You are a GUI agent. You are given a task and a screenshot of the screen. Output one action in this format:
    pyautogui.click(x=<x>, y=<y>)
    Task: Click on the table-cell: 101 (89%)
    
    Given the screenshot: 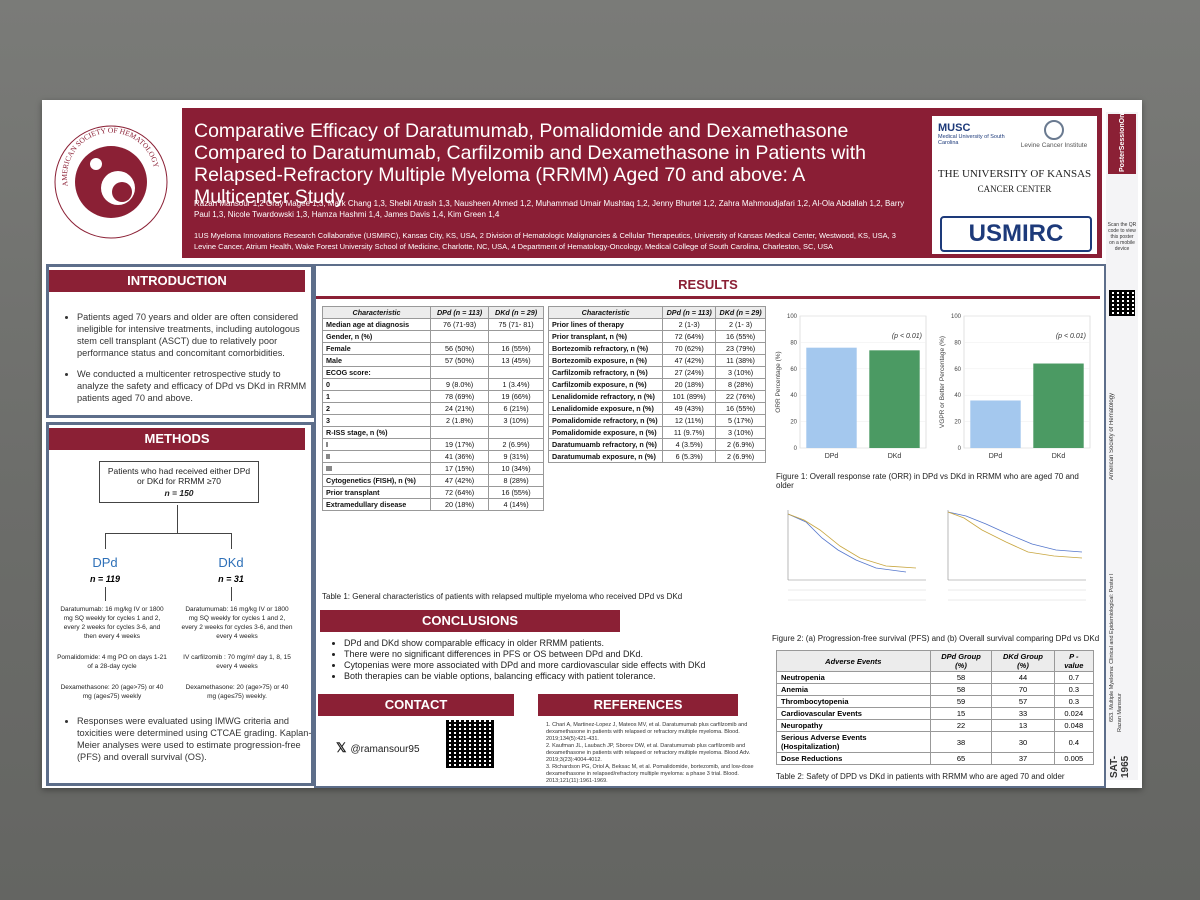 What is the action you would take?
    pyautogui.click(x=689, y=396)
    